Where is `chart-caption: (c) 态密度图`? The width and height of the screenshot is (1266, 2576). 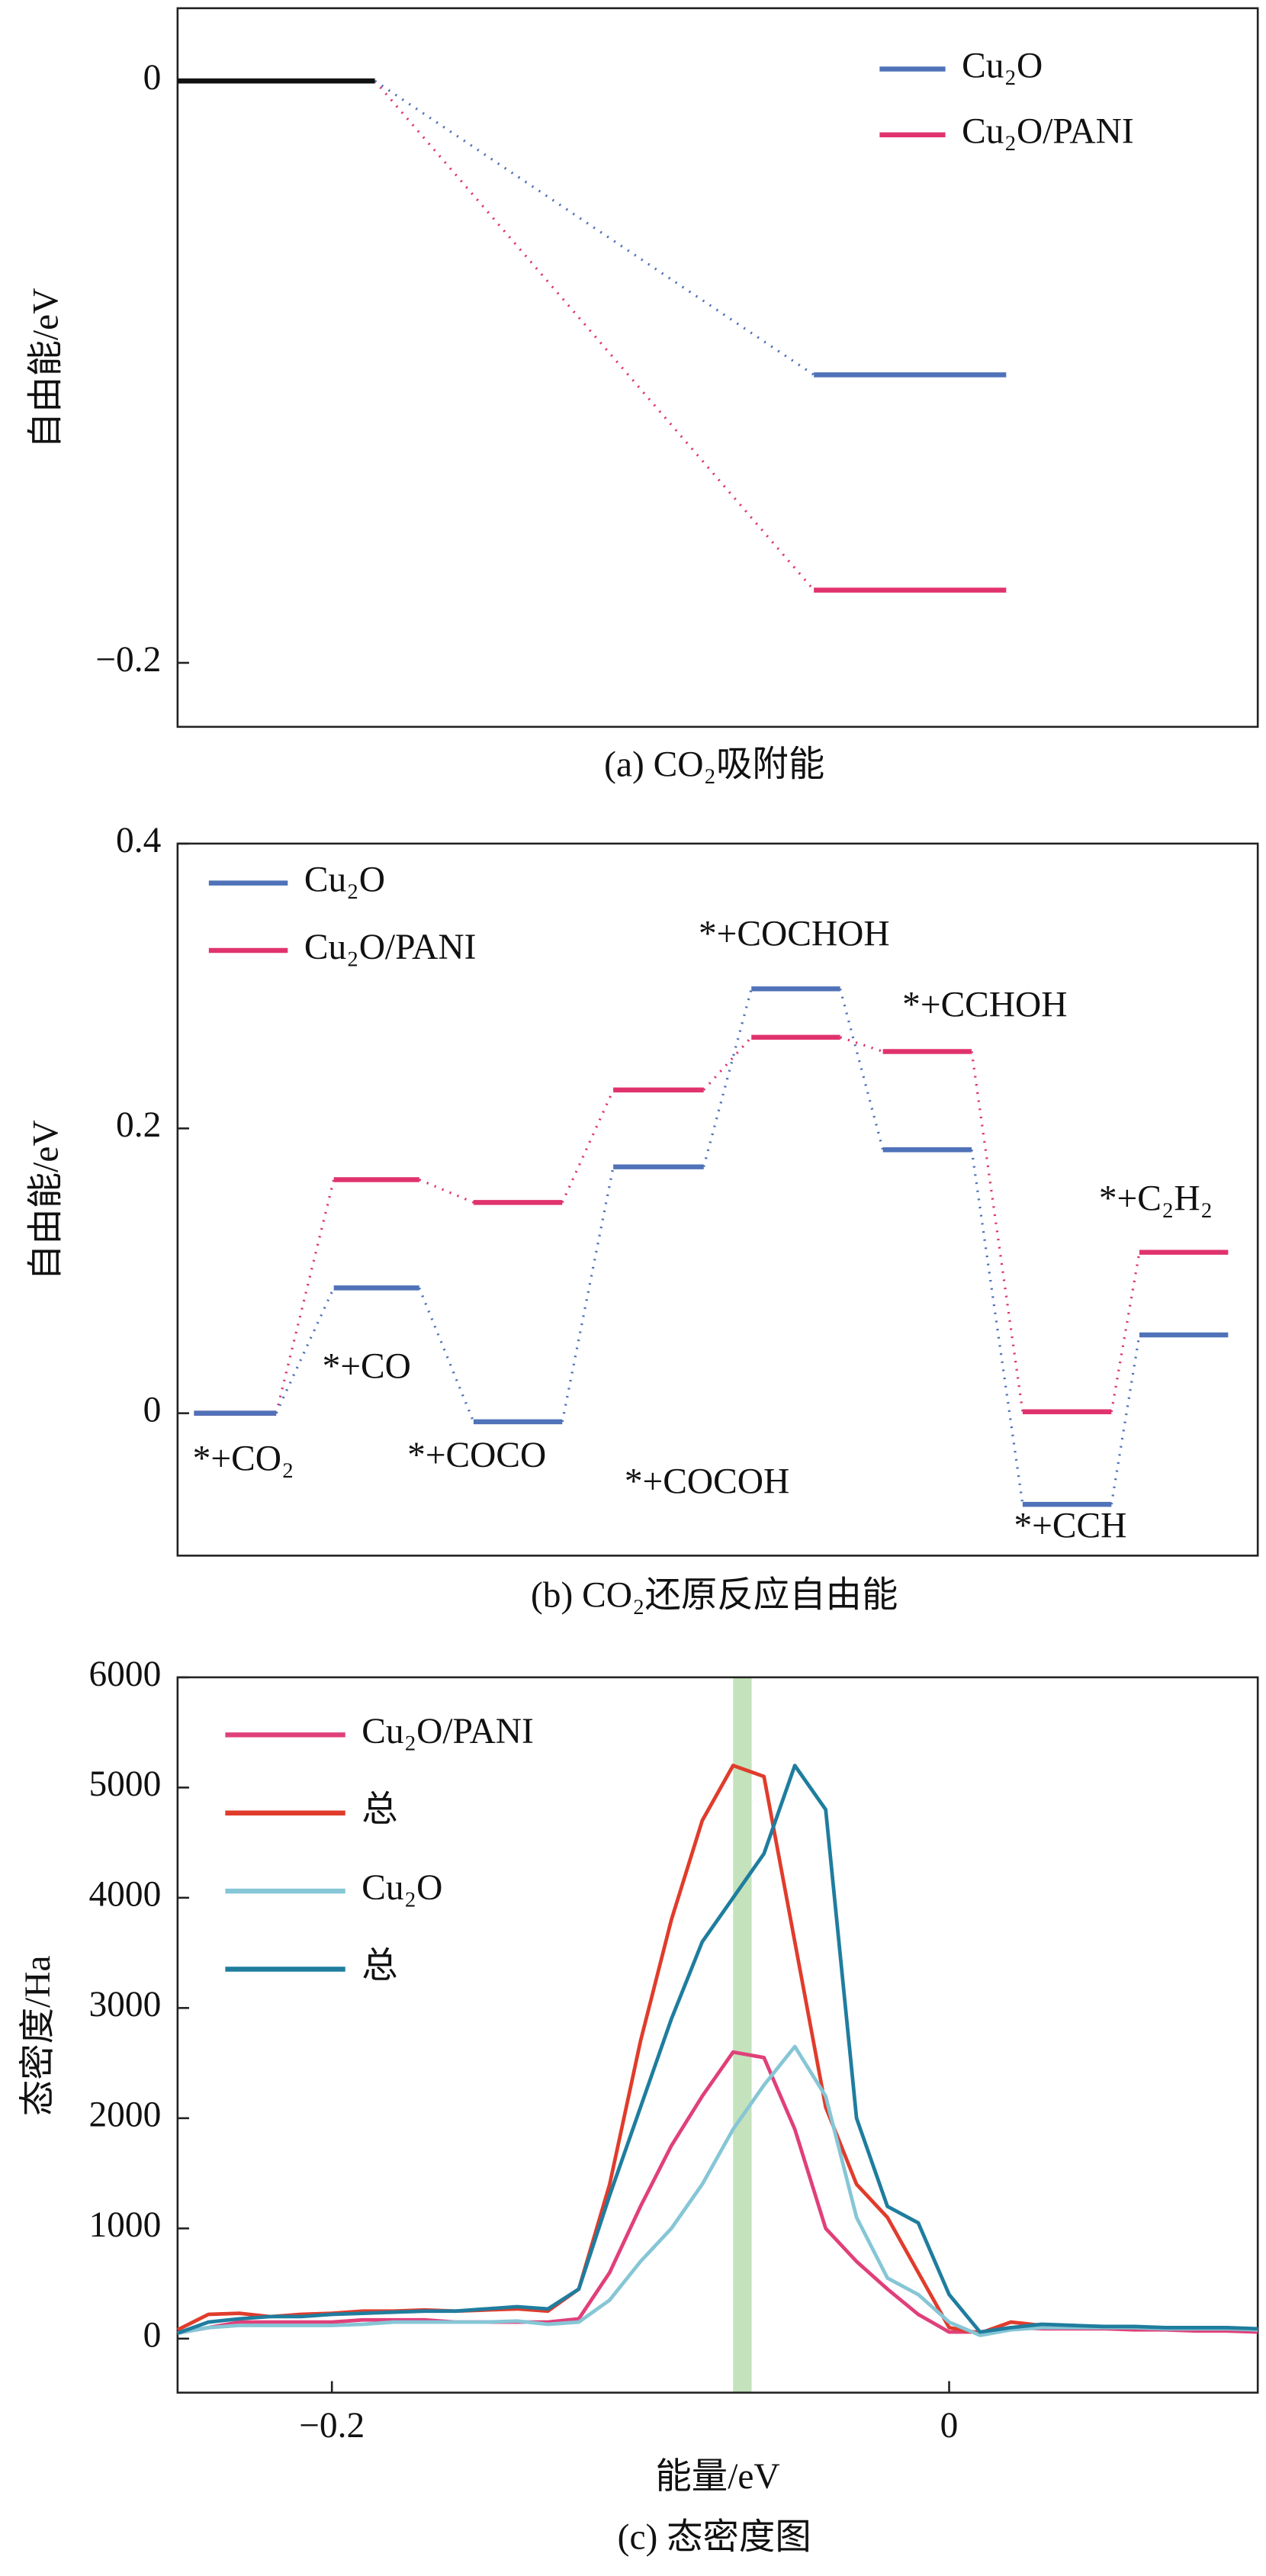
chart-caption: (c) 态密度图 is located at coordinates (715, 2538).